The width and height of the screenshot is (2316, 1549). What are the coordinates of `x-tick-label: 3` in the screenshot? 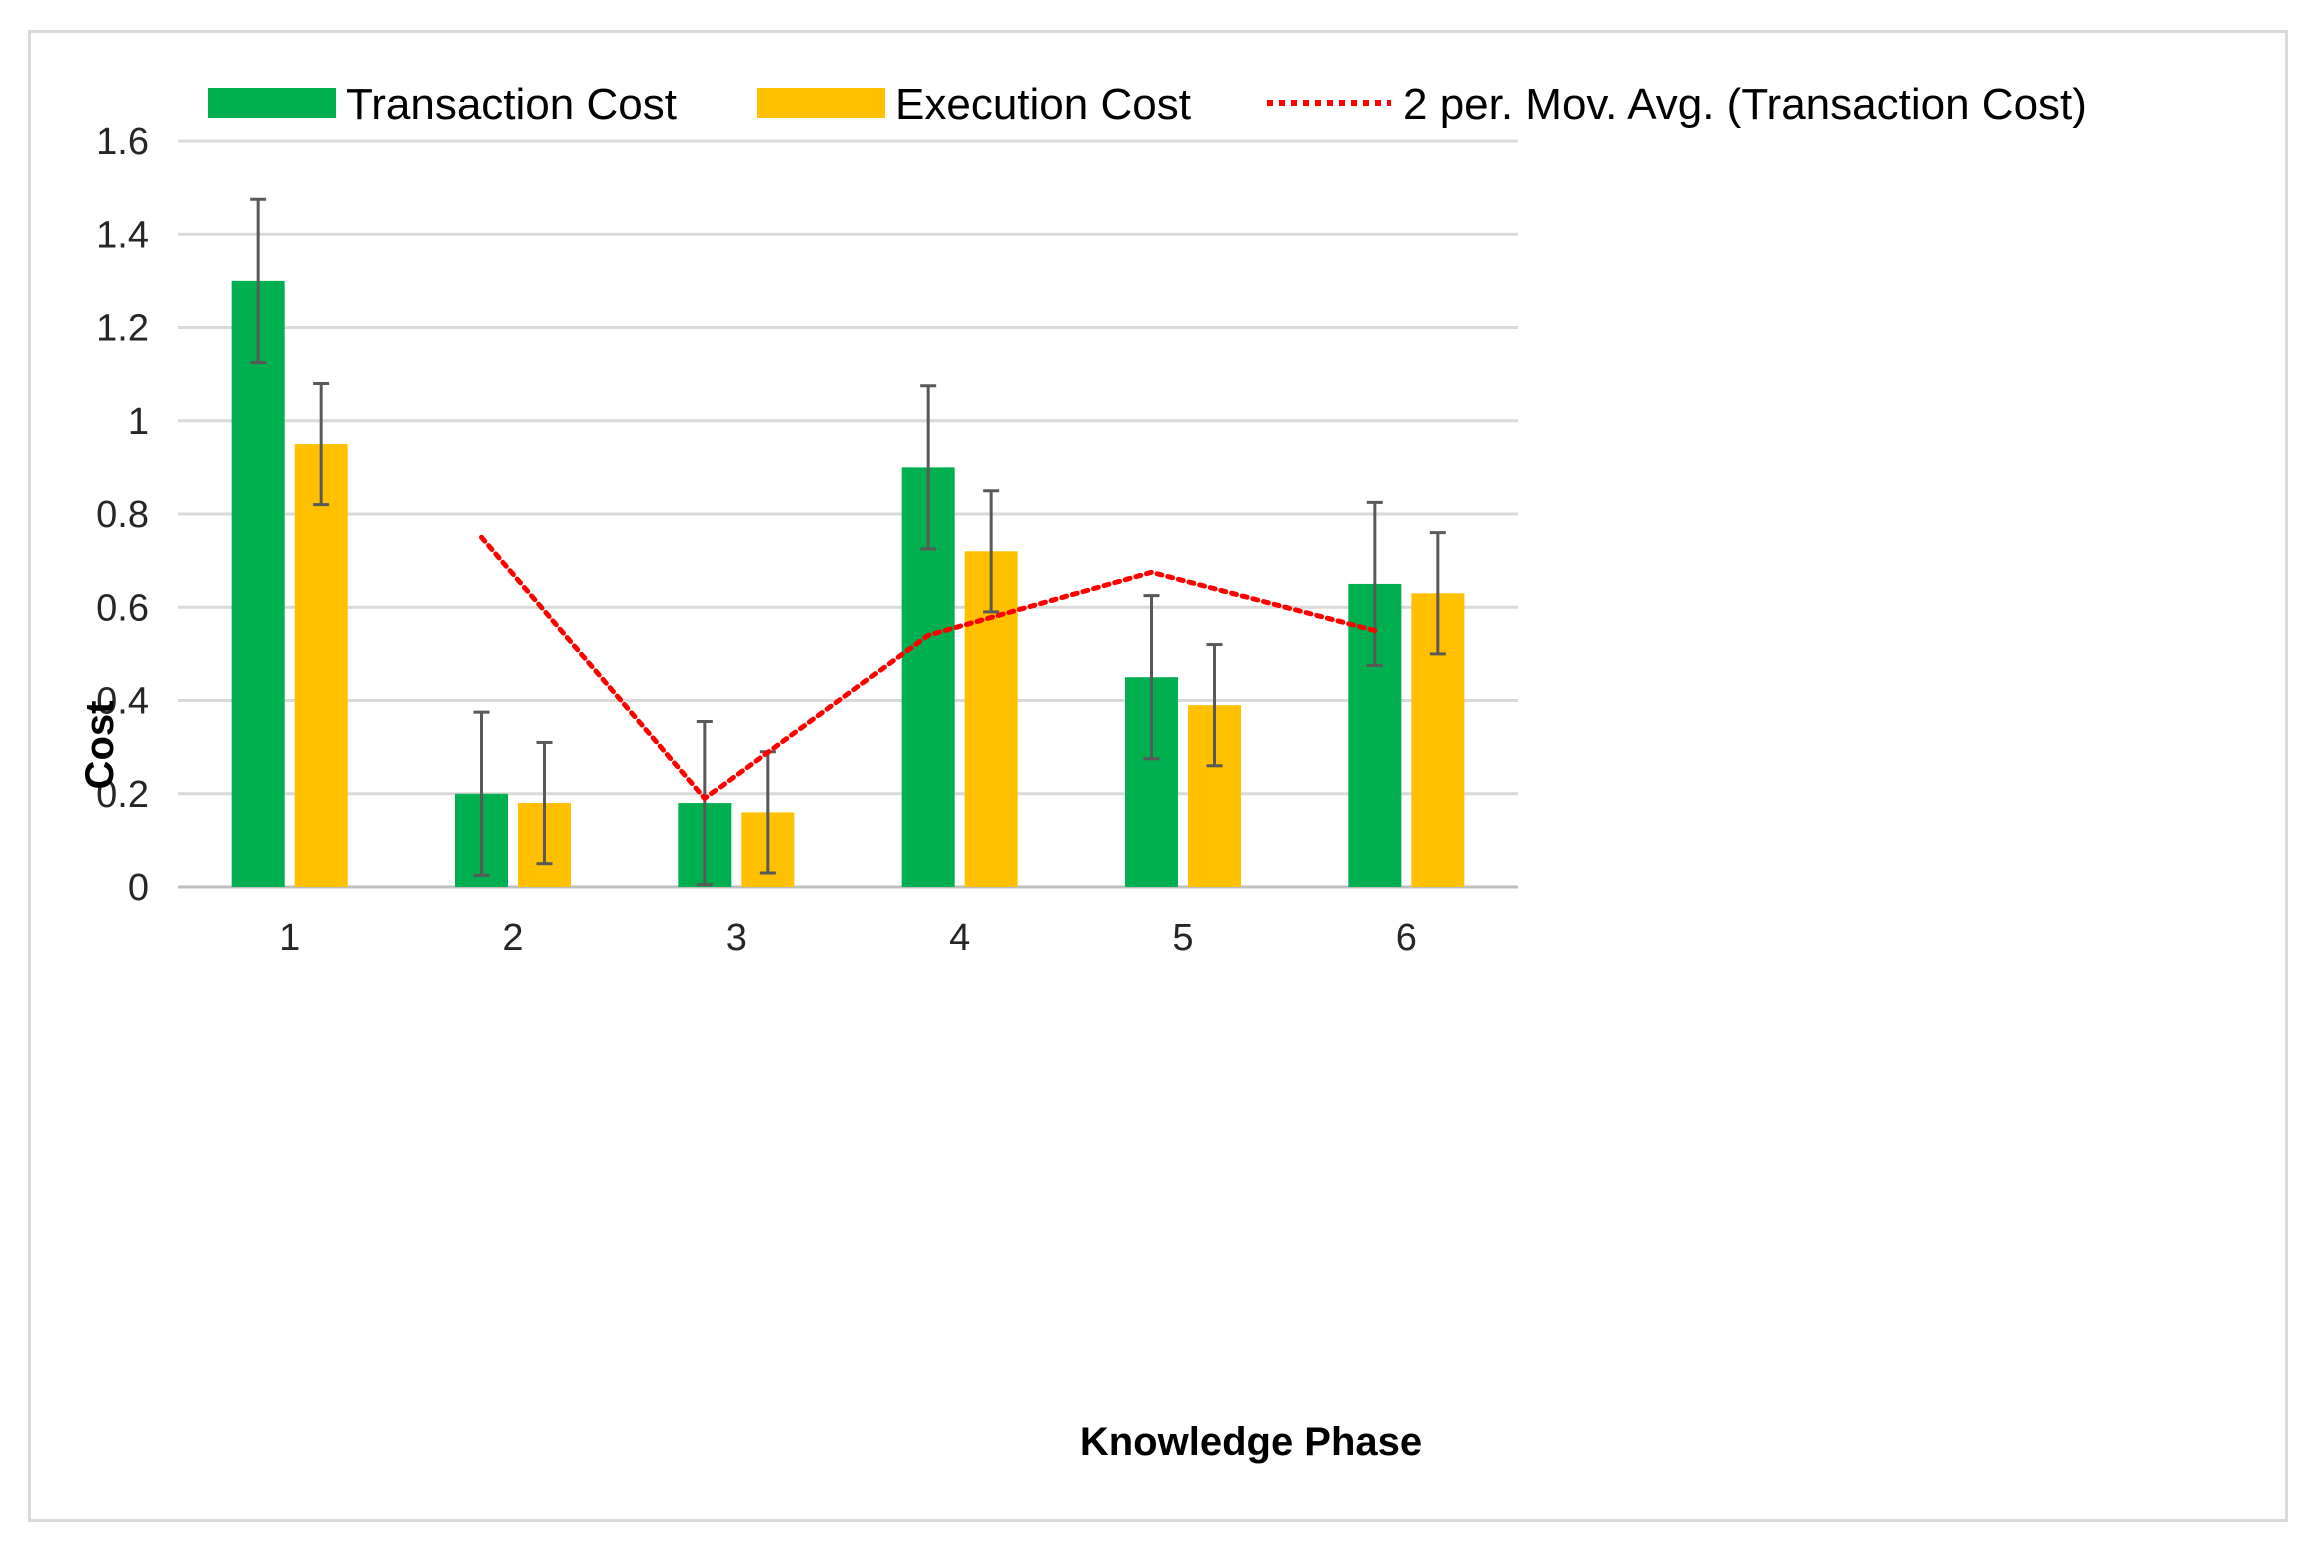 It's located at (736, 938).